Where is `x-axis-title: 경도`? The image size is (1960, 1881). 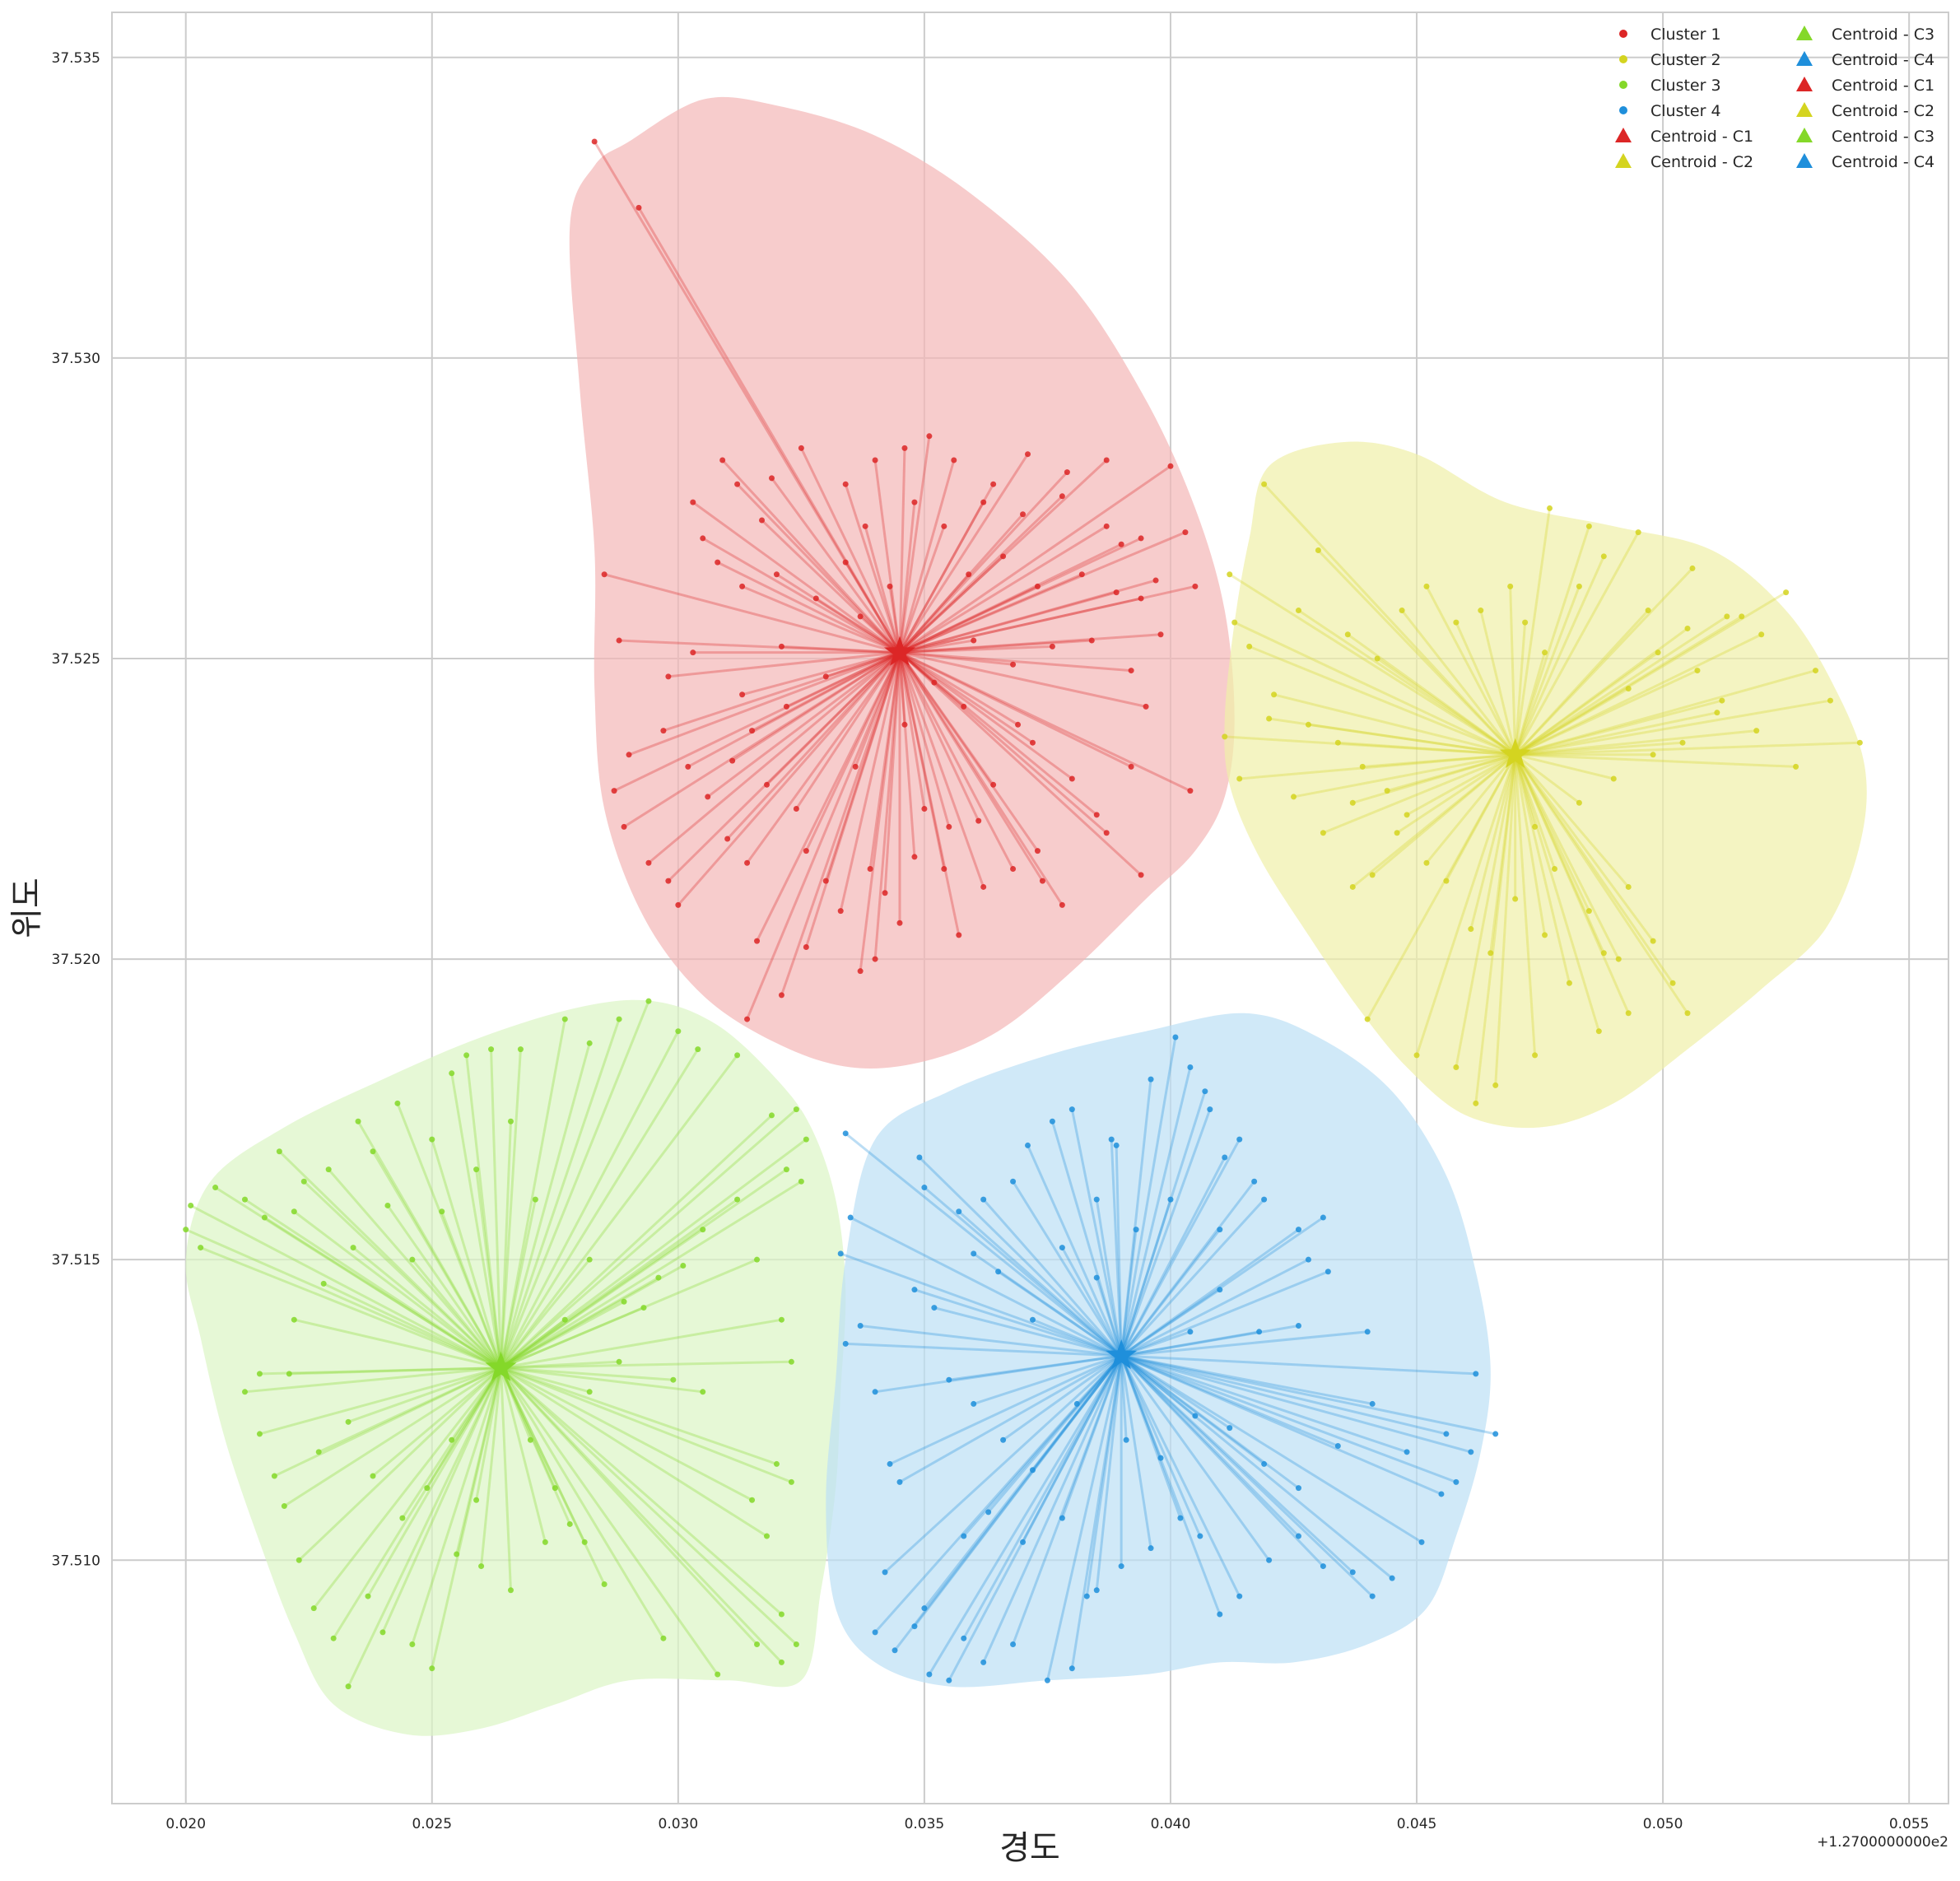
x-axis-title: 경도 is located at coordinates (1029, 1848).